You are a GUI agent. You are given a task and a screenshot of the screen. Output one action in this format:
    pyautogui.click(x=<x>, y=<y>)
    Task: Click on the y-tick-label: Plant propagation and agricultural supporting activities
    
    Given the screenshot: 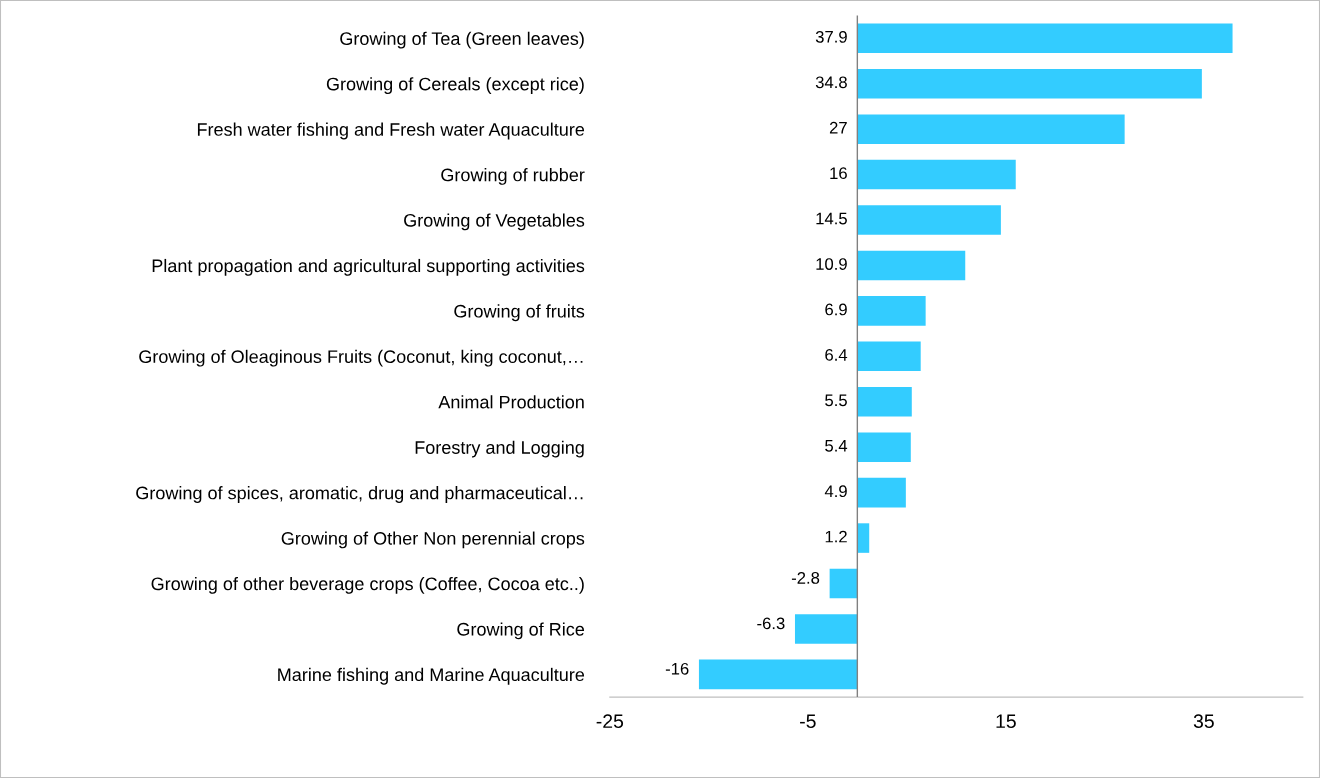 What is the action you would take?
    pyautogui.click(x=368, y=267)
    